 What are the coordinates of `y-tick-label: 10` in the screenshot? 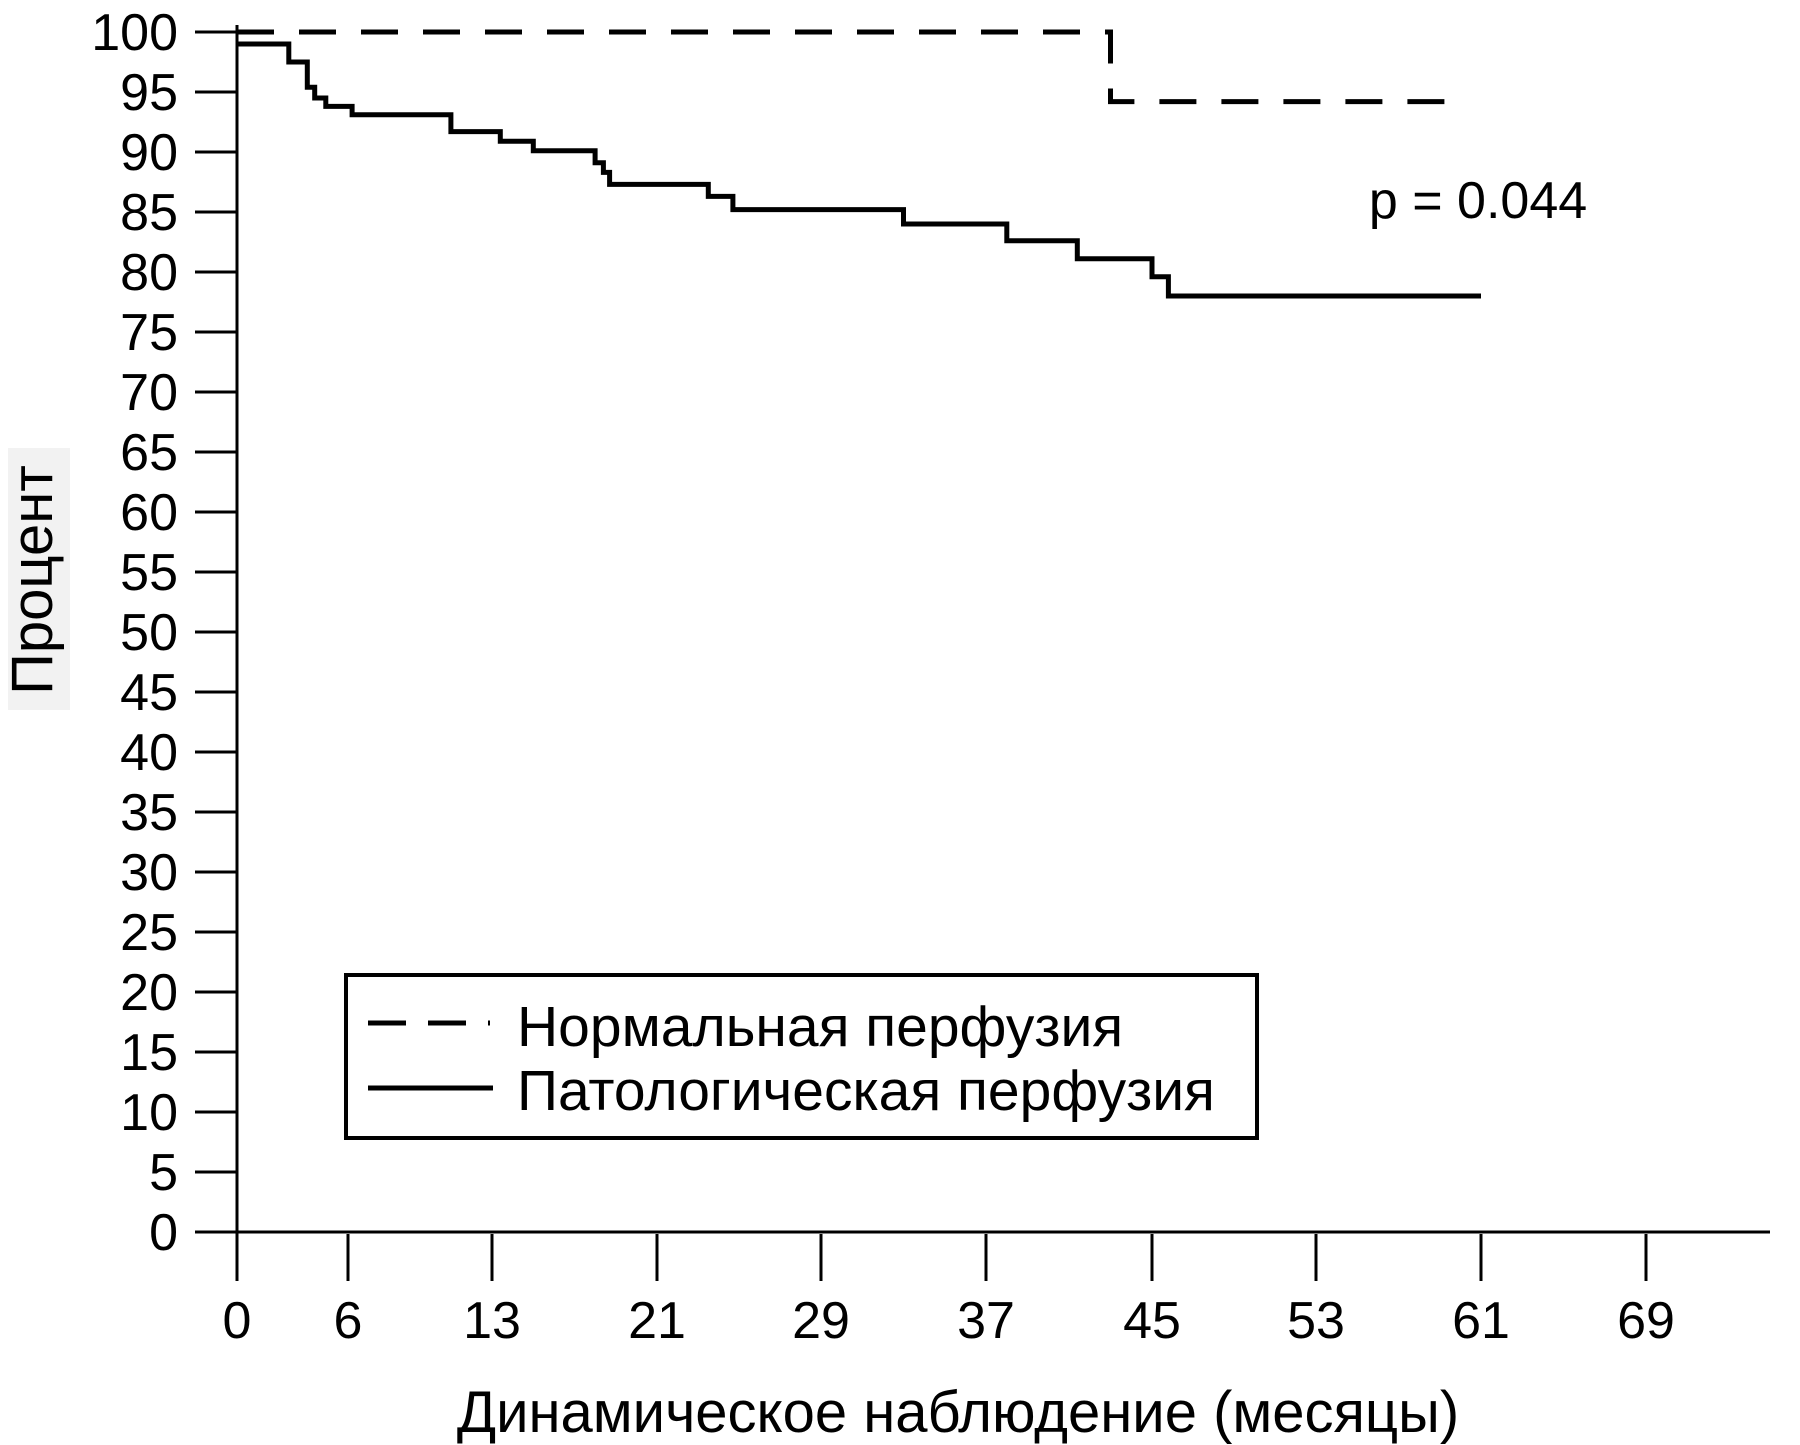 It's located at (149, 1113).